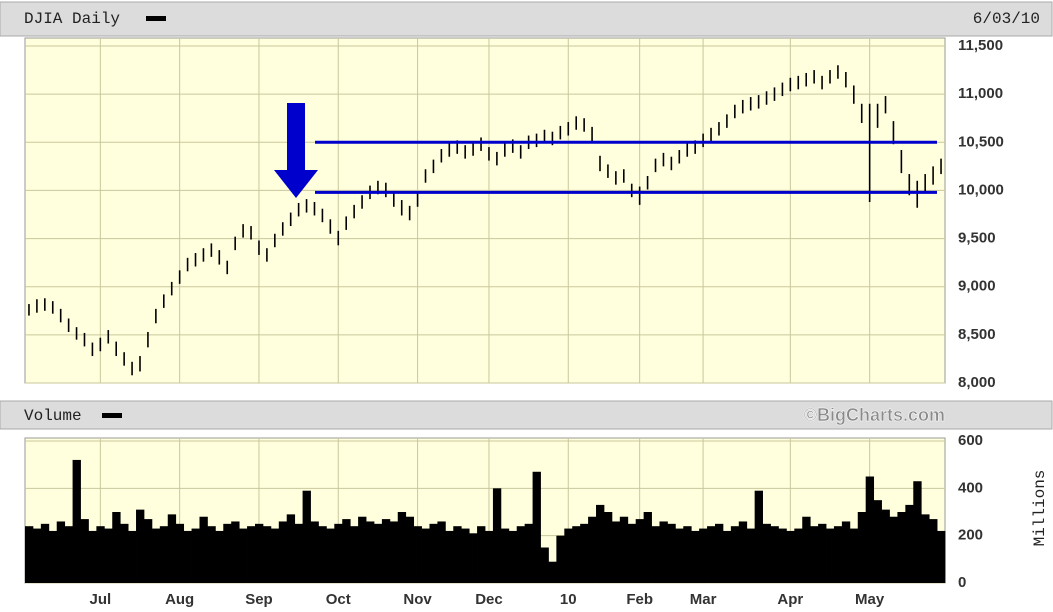 The width and height of the screenshot is (1053, 612). Describe the element at coordinates (977, 382) in the screenshot. I see `y-tick-label: 8,000` at that location.